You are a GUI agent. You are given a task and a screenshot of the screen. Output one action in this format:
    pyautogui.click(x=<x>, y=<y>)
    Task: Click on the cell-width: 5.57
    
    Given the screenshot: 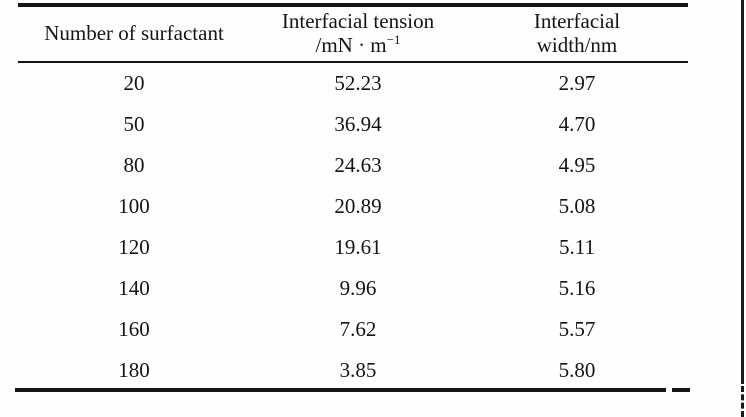 What is the action you would take?
    pyautogui.click(x=577, y=329)
    